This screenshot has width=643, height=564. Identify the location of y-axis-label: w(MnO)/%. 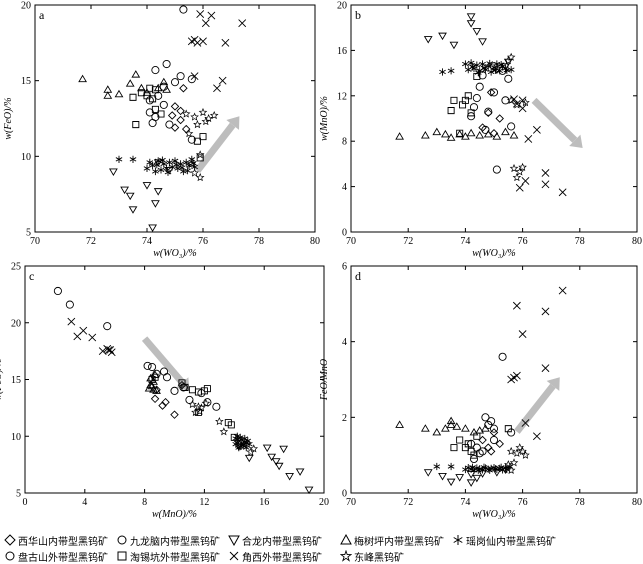
(324, 118).